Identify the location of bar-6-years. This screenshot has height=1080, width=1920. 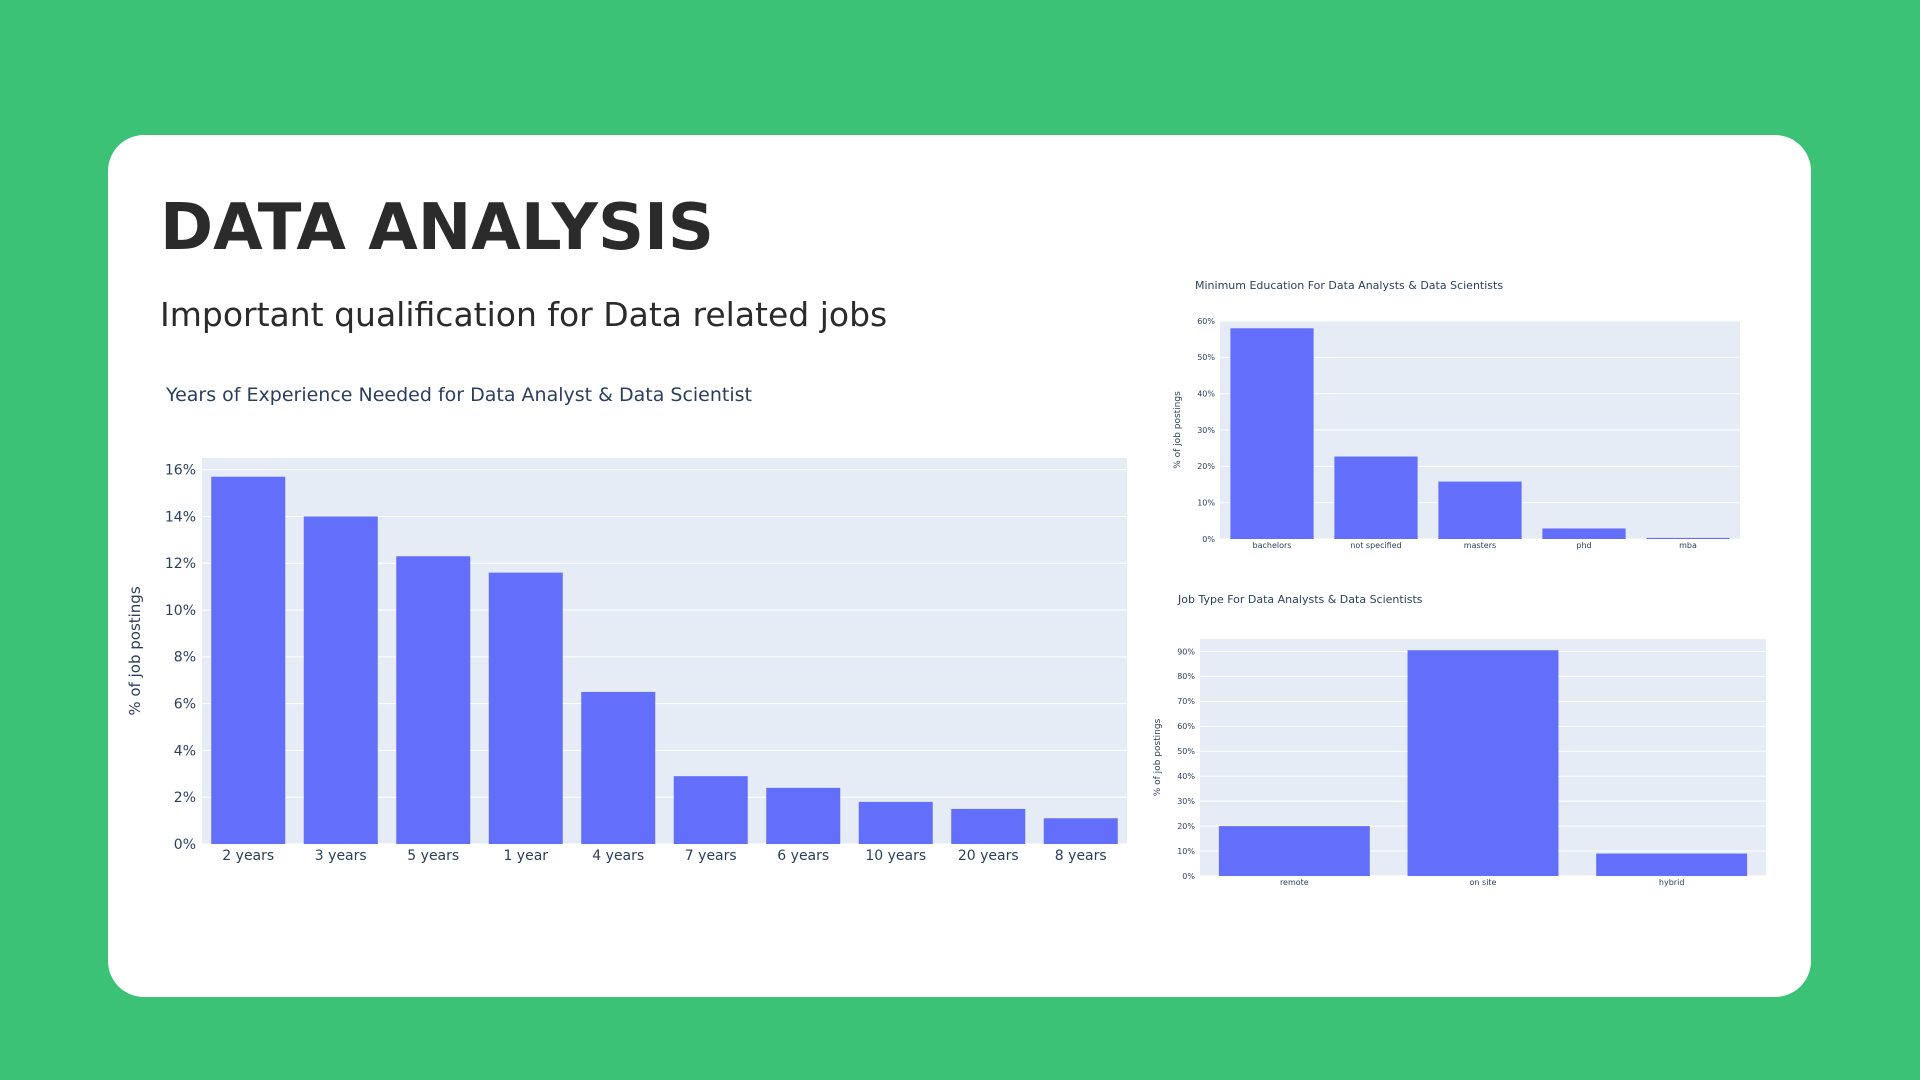
(803, 815).